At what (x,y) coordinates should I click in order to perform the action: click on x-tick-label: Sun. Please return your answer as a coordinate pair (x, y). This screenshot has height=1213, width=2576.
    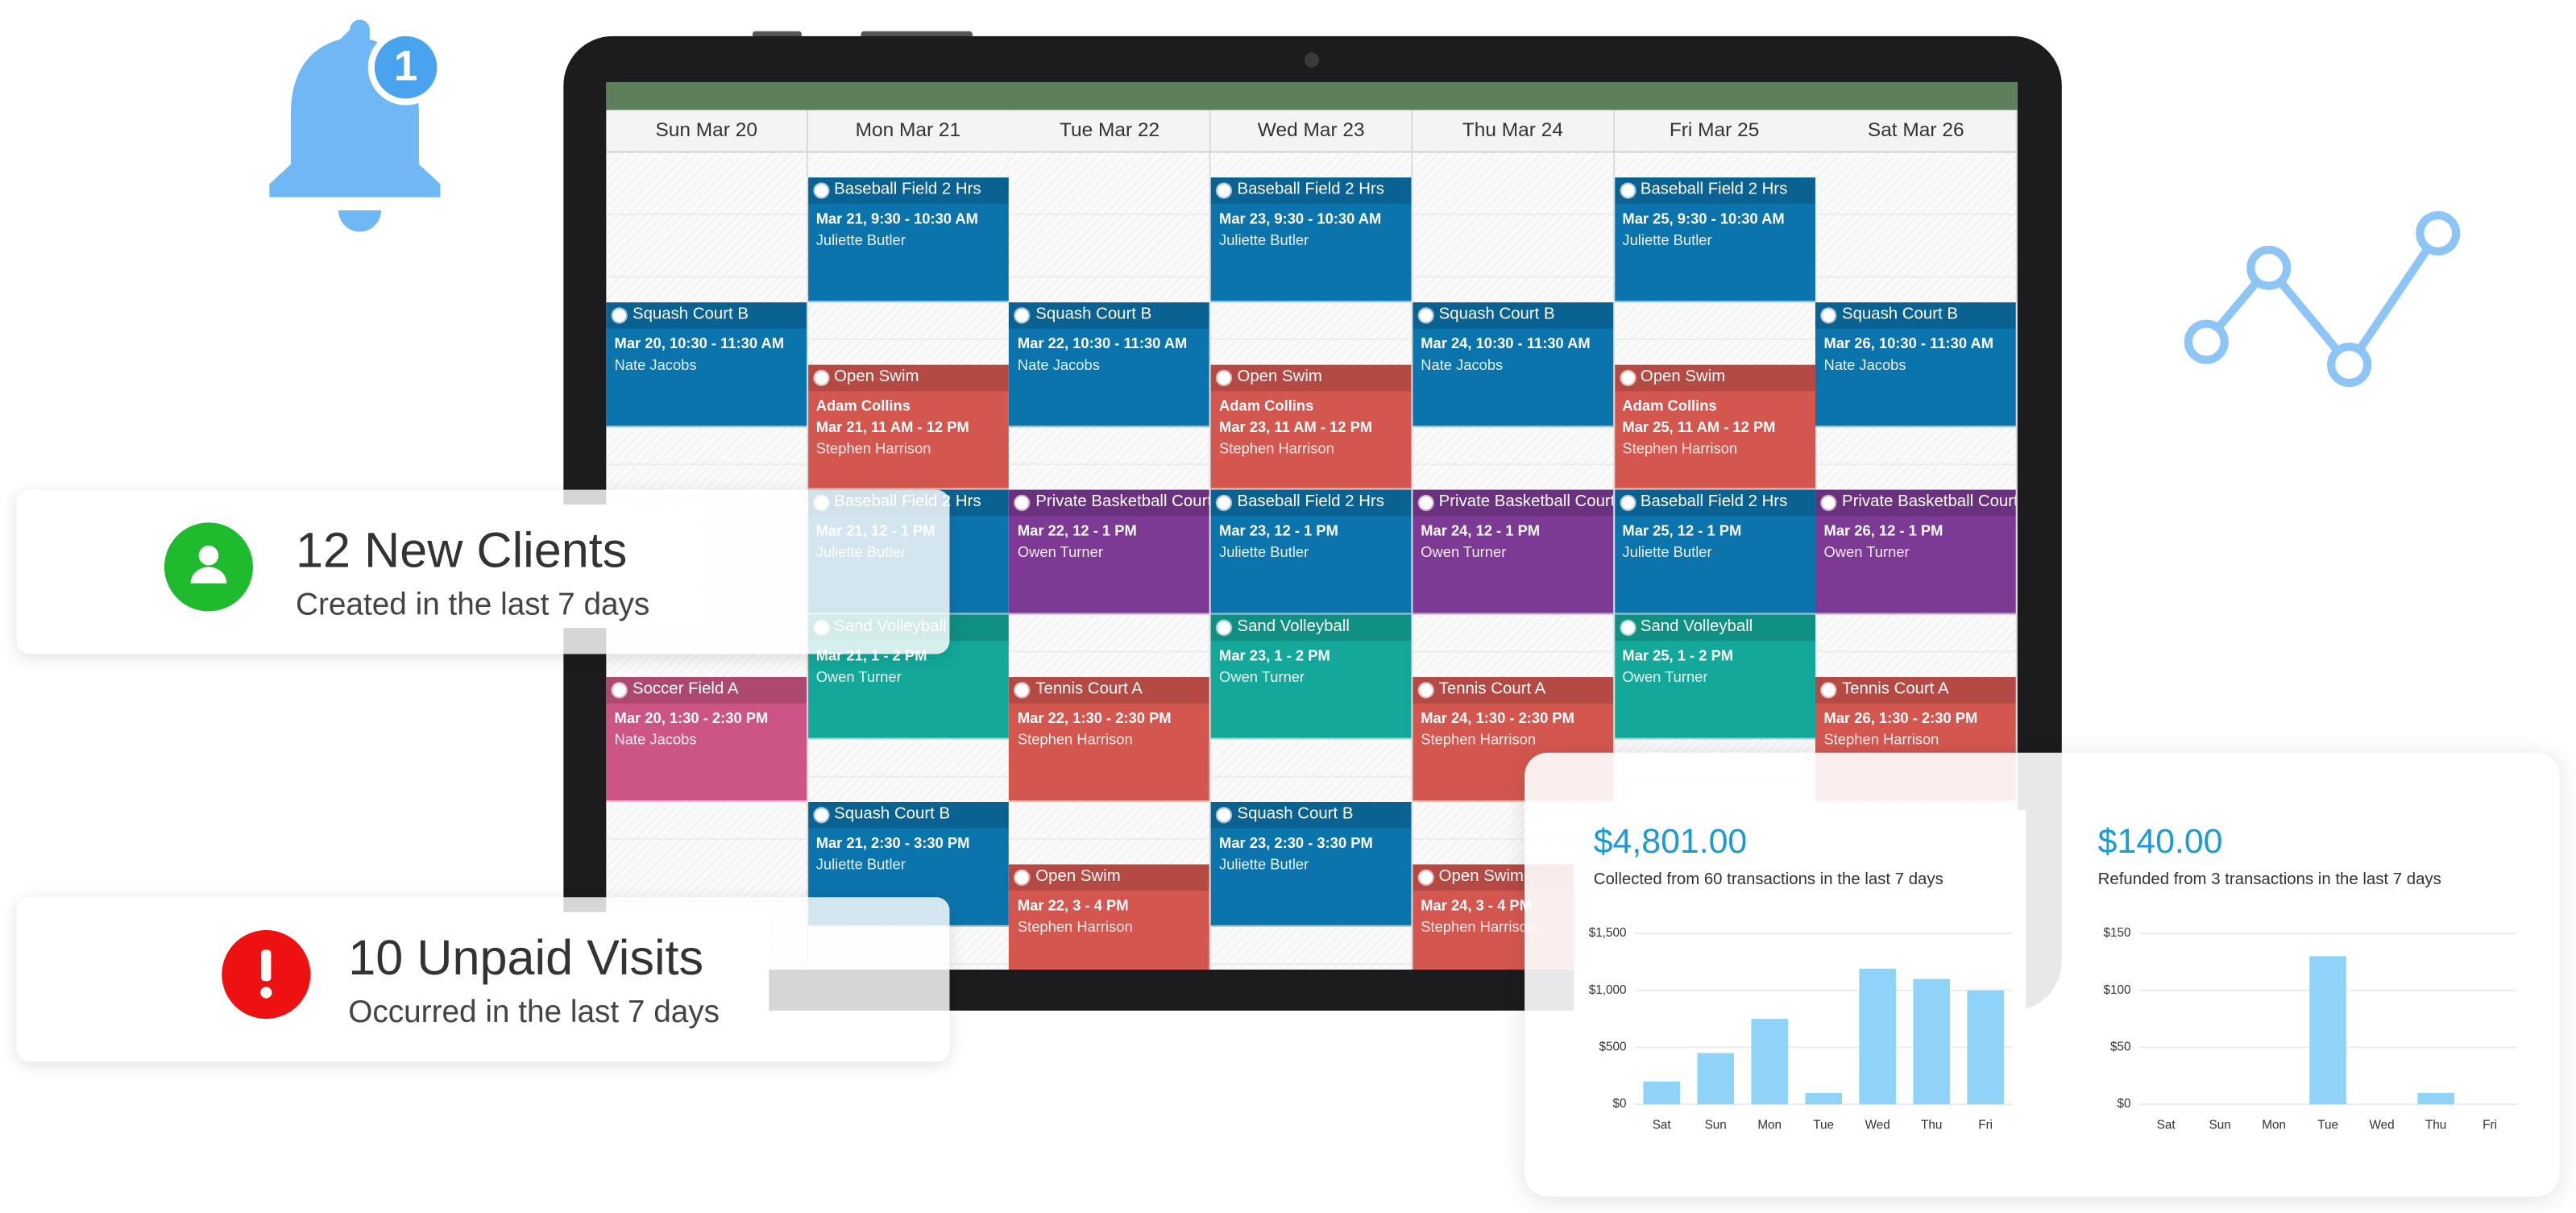
    Looking at the image, I should click on (2220, 1126).